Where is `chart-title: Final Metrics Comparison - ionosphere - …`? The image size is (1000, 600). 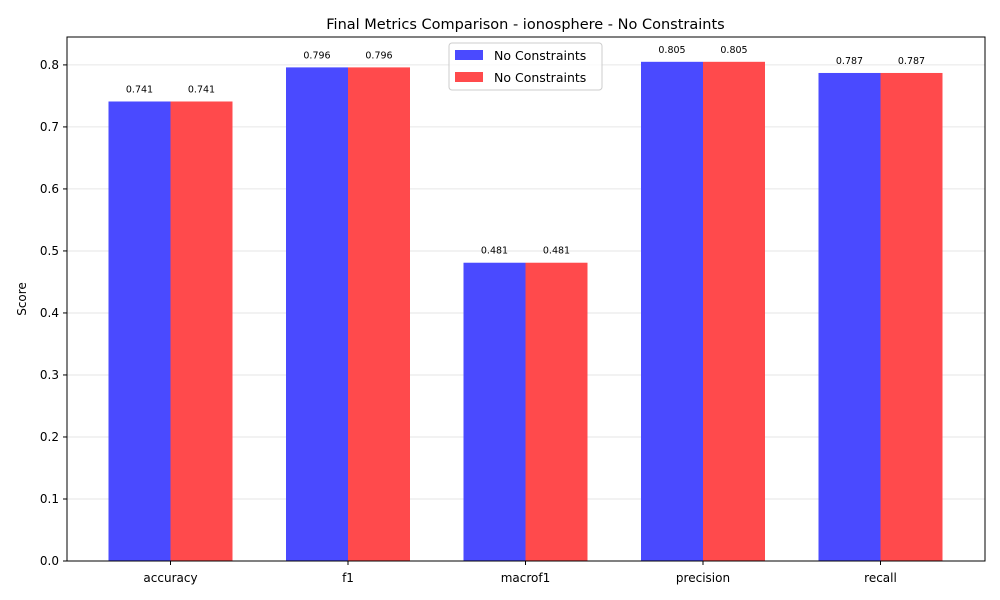 chart-title: Final Metrics Comparison - ionosphere - … is located at coordinates (525, 25).